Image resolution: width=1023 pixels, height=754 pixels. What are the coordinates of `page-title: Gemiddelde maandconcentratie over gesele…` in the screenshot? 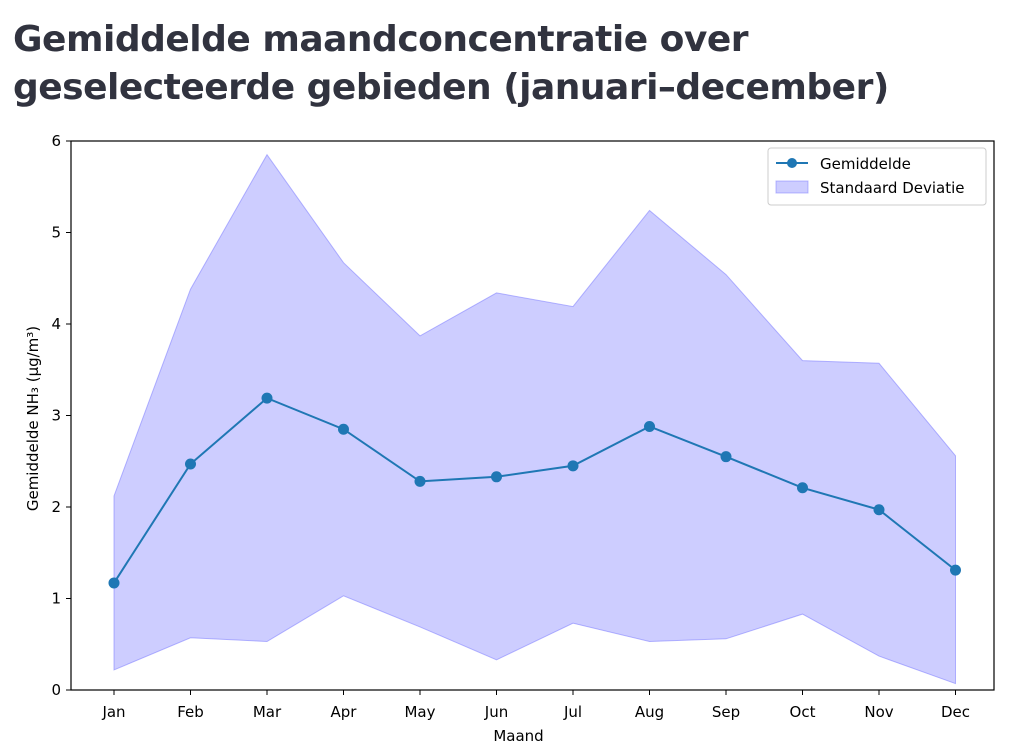 It's located at (451, 63).